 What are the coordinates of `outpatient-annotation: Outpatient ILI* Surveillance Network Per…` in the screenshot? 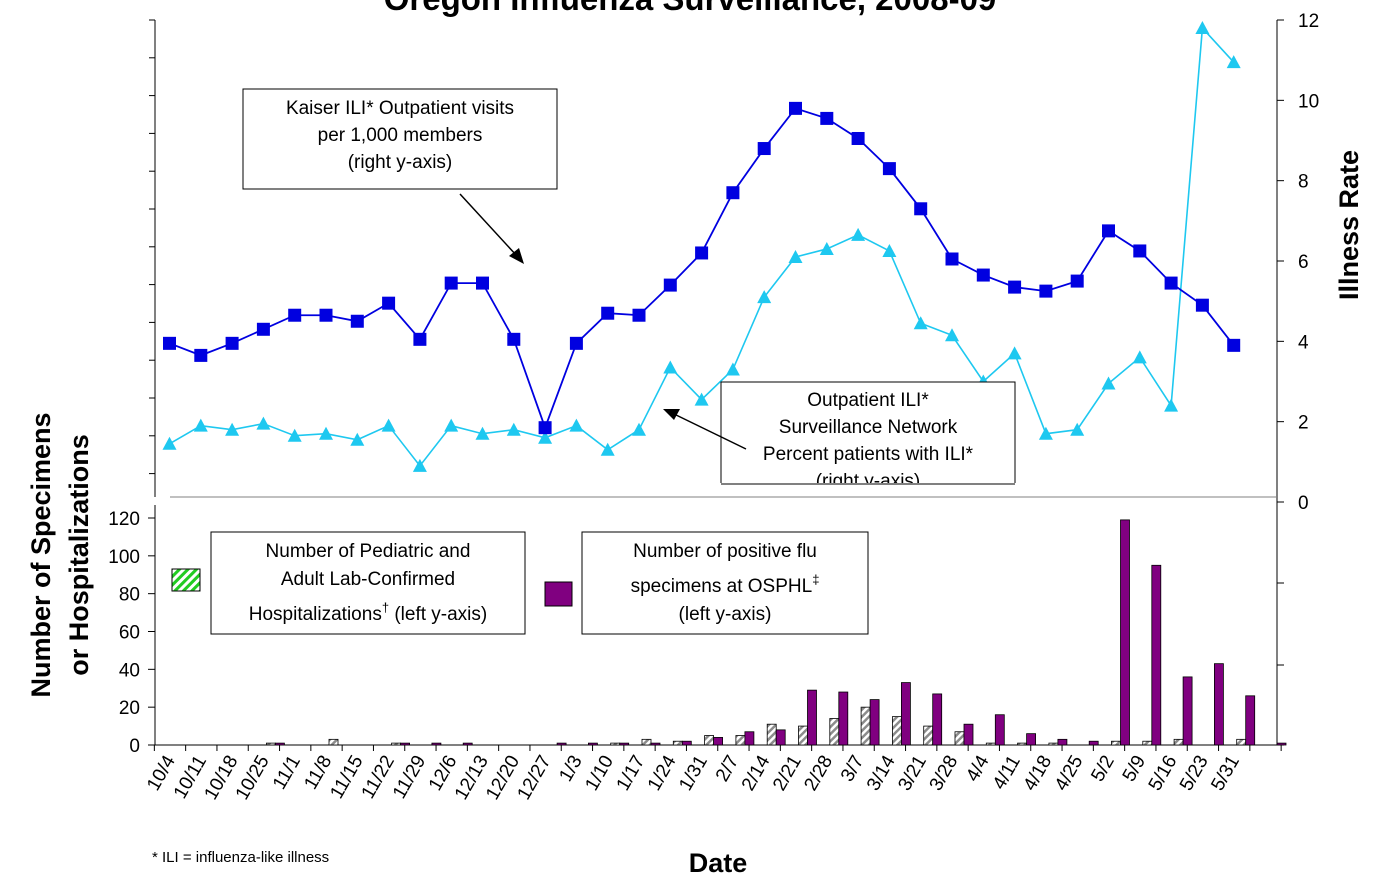 It's located at (839, 436).